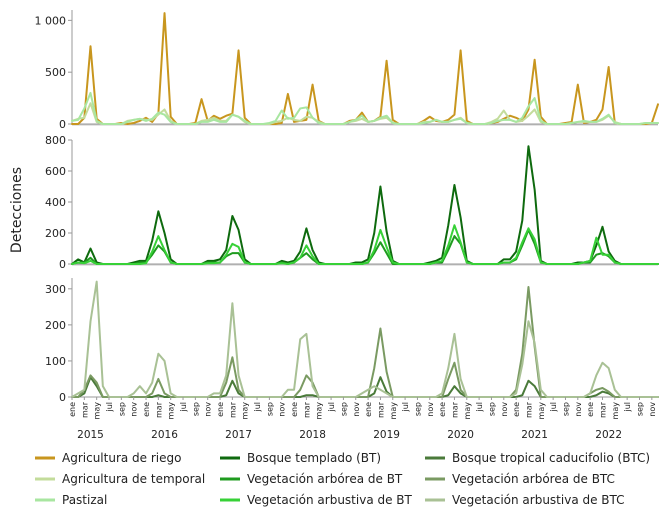 The image size is (664, 514). I want to click on legend-item: Bosque tropical caducifolio (BTC), so click(537, 458).